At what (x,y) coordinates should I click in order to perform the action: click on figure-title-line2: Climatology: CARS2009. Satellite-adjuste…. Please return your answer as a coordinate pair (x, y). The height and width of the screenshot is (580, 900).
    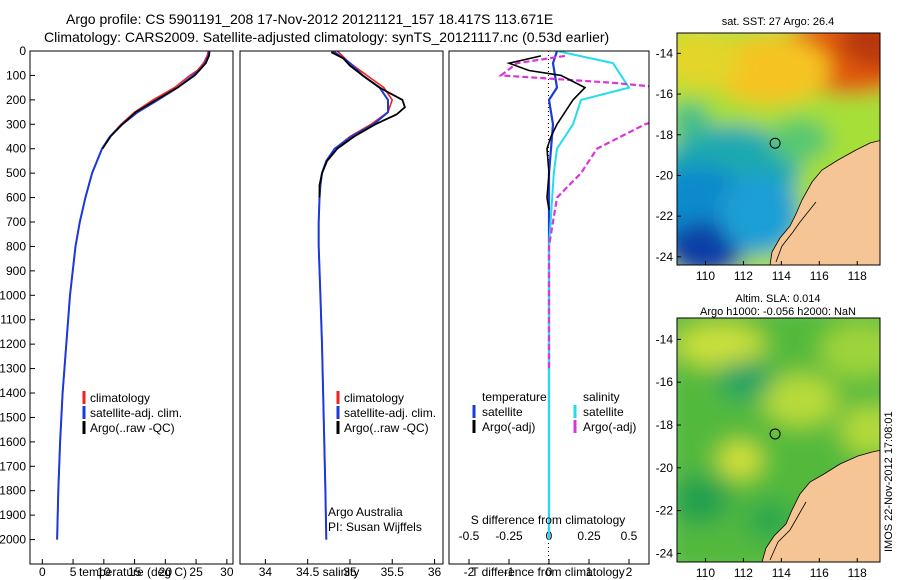
    Looking at the image, I should click on (326, 37).